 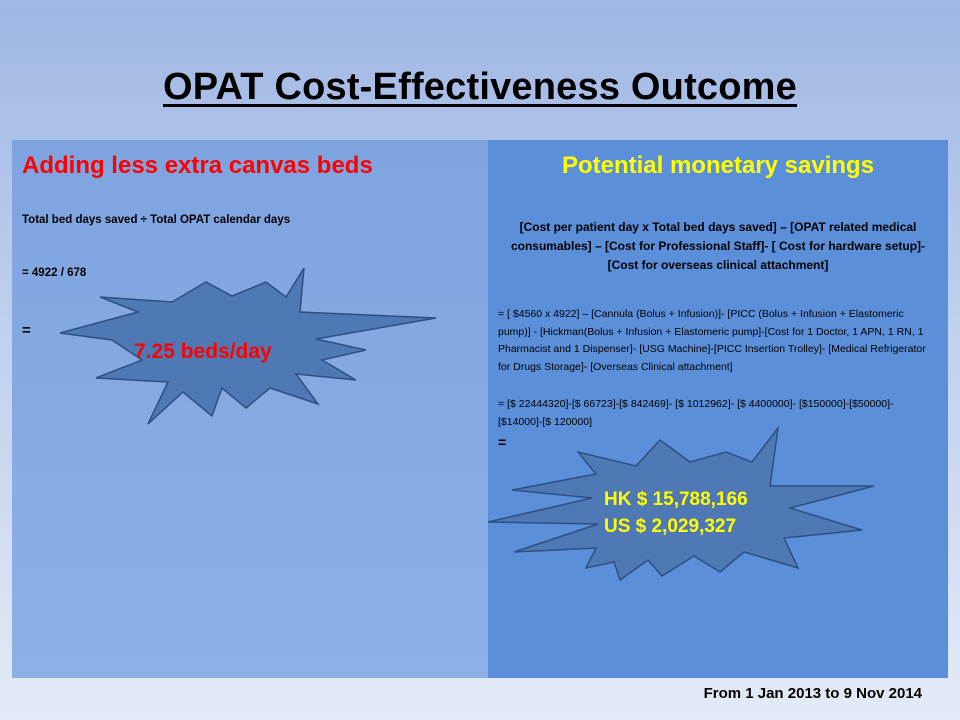 I want to click on right-heading: Potential monetary savings, so click(x=718, y=165).